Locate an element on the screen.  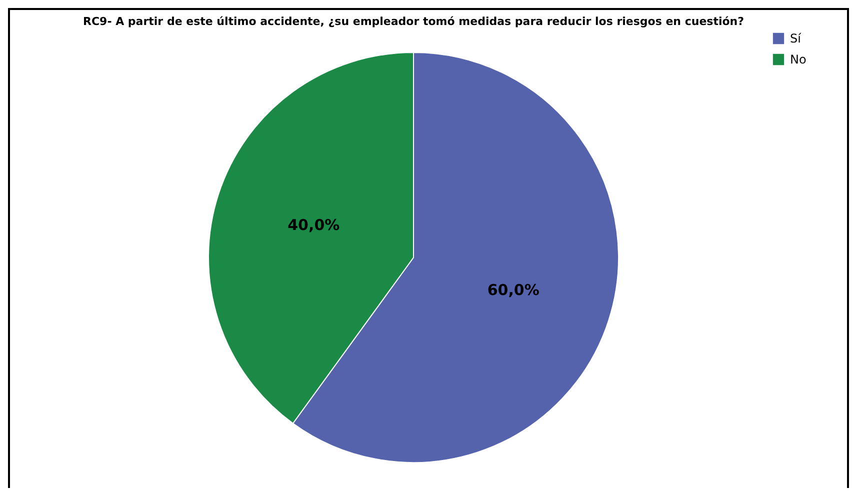
data-label: 40,0% is located at coordinates (314, 225).